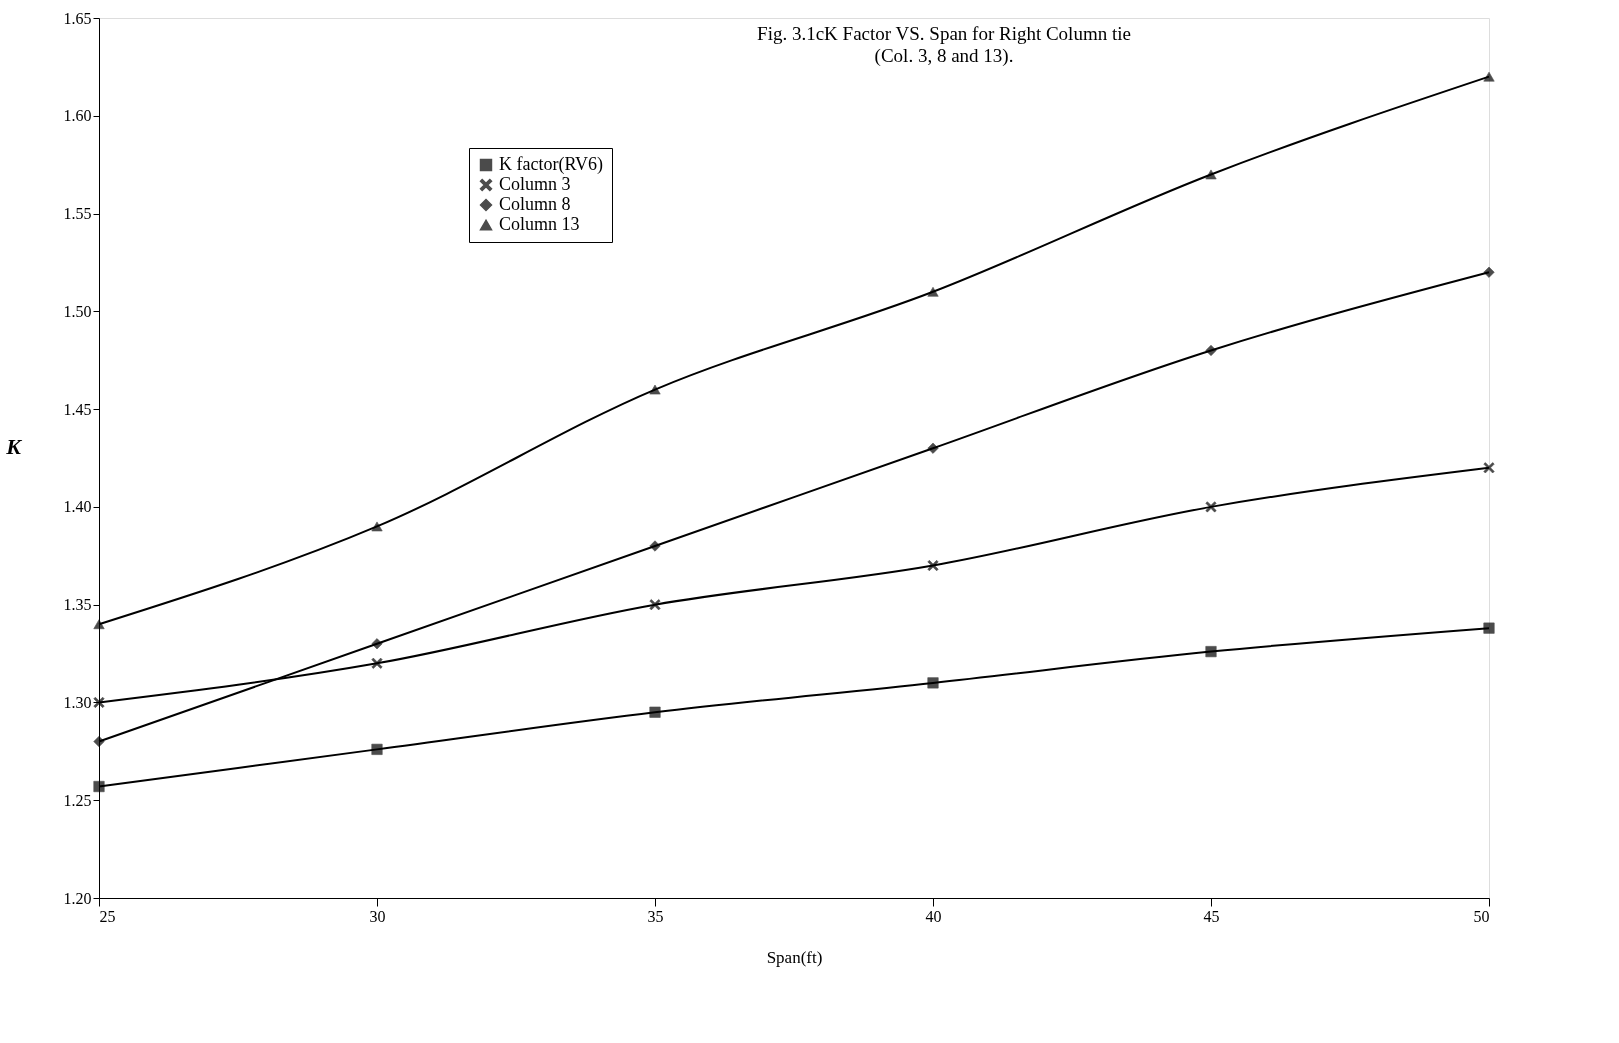 The height and width of the screenshot is (1043, 1619). I want to click on y-tick-label: 1.45, so click(77, 409).